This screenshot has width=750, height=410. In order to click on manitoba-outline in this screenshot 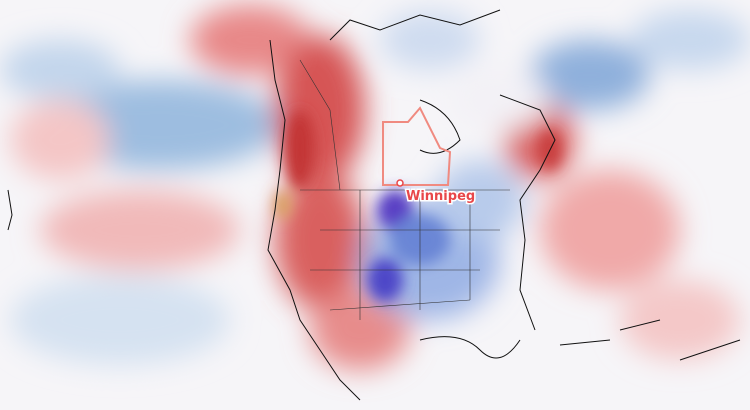, I will do `click(417, 146)`.